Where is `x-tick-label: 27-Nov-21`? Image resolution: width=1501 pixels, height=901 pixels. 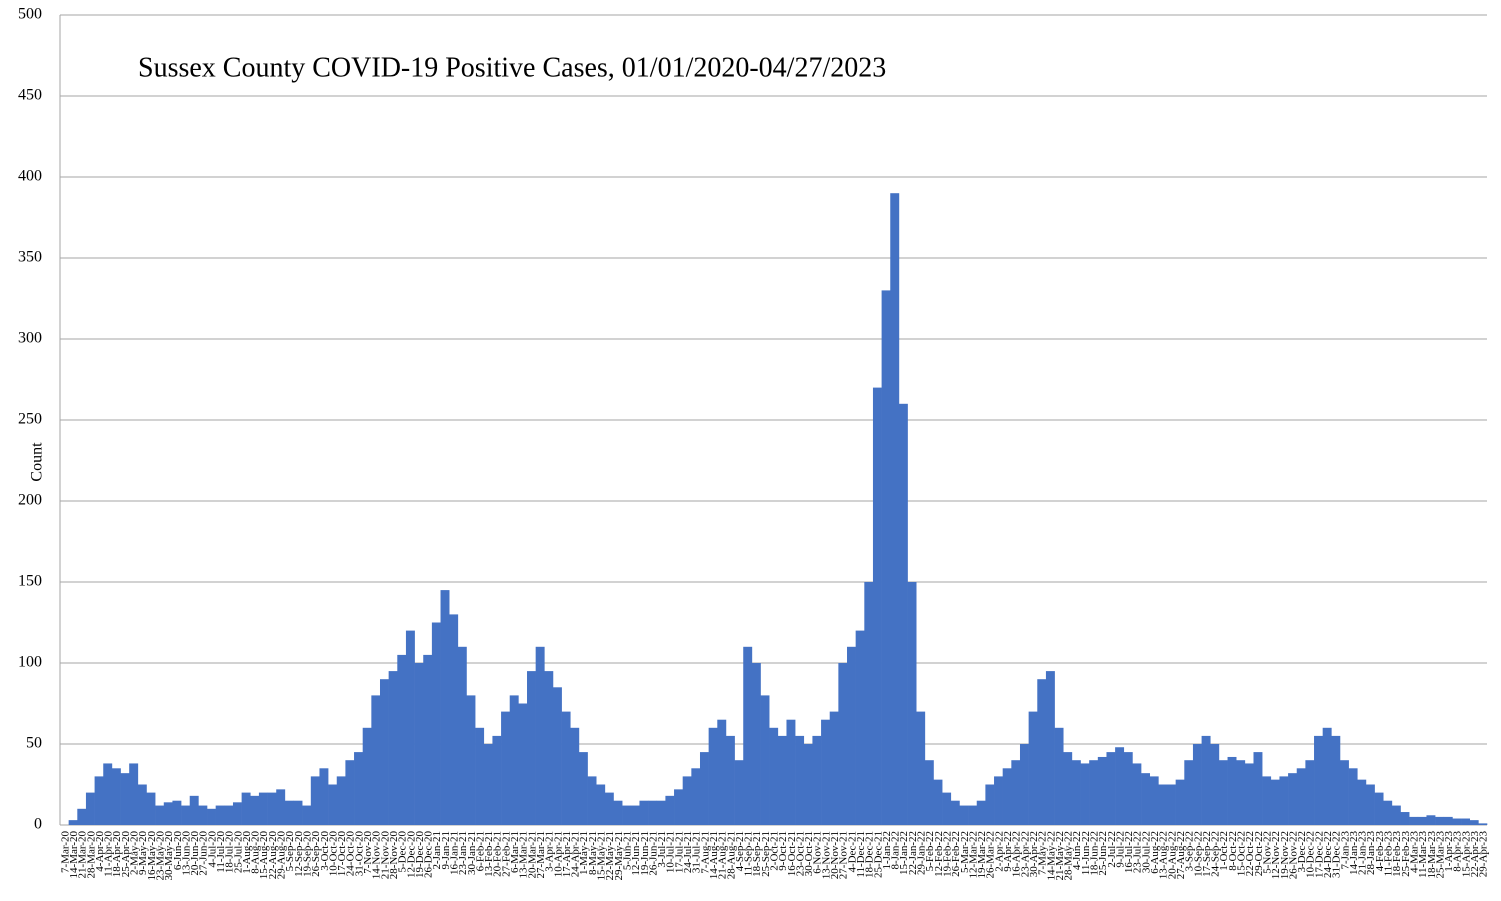
x-tick-label: 27-Nov-21 is located at coordinates (844, 855).